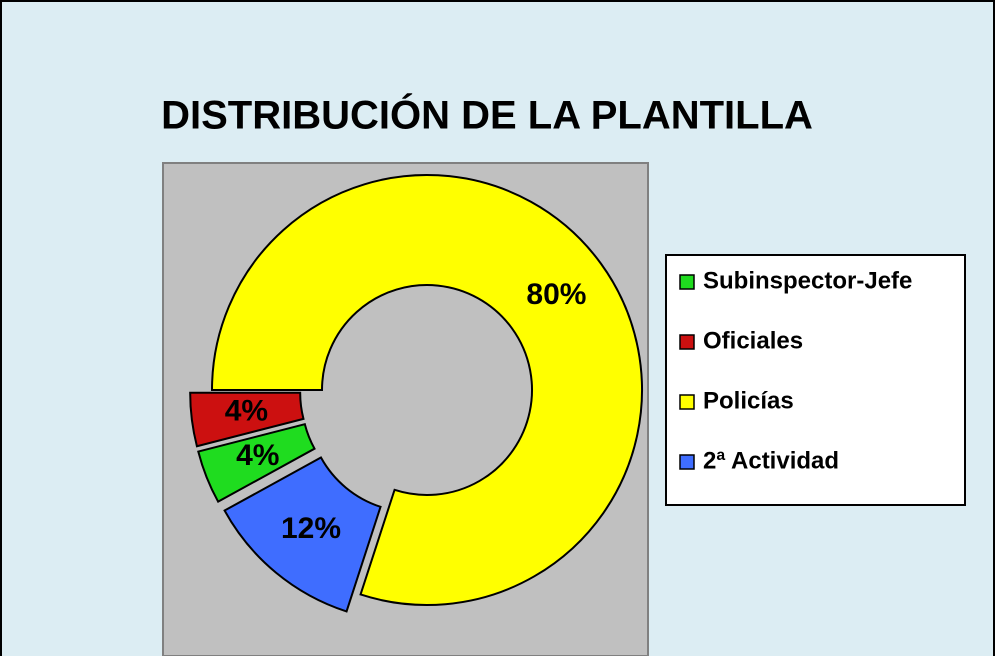 The height and width of the screenshot is (656, 995). What do you see at coordinates (556, 294) in the screenshot?
I see `value-label: 80%` at bounding box center [556, 294].